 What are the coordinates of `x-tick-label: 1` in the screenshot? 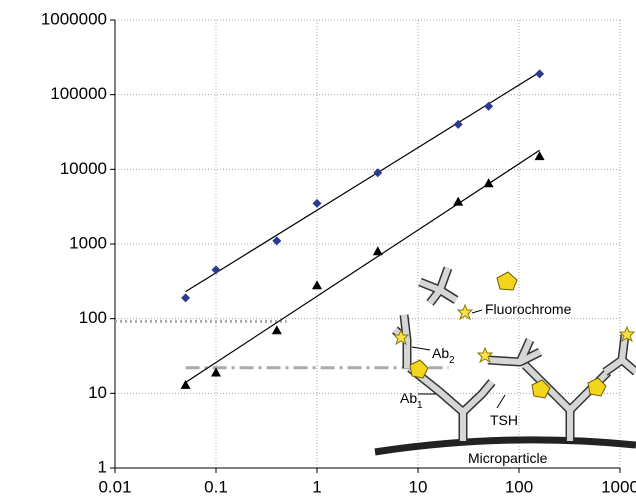 It's located at (316, 486).